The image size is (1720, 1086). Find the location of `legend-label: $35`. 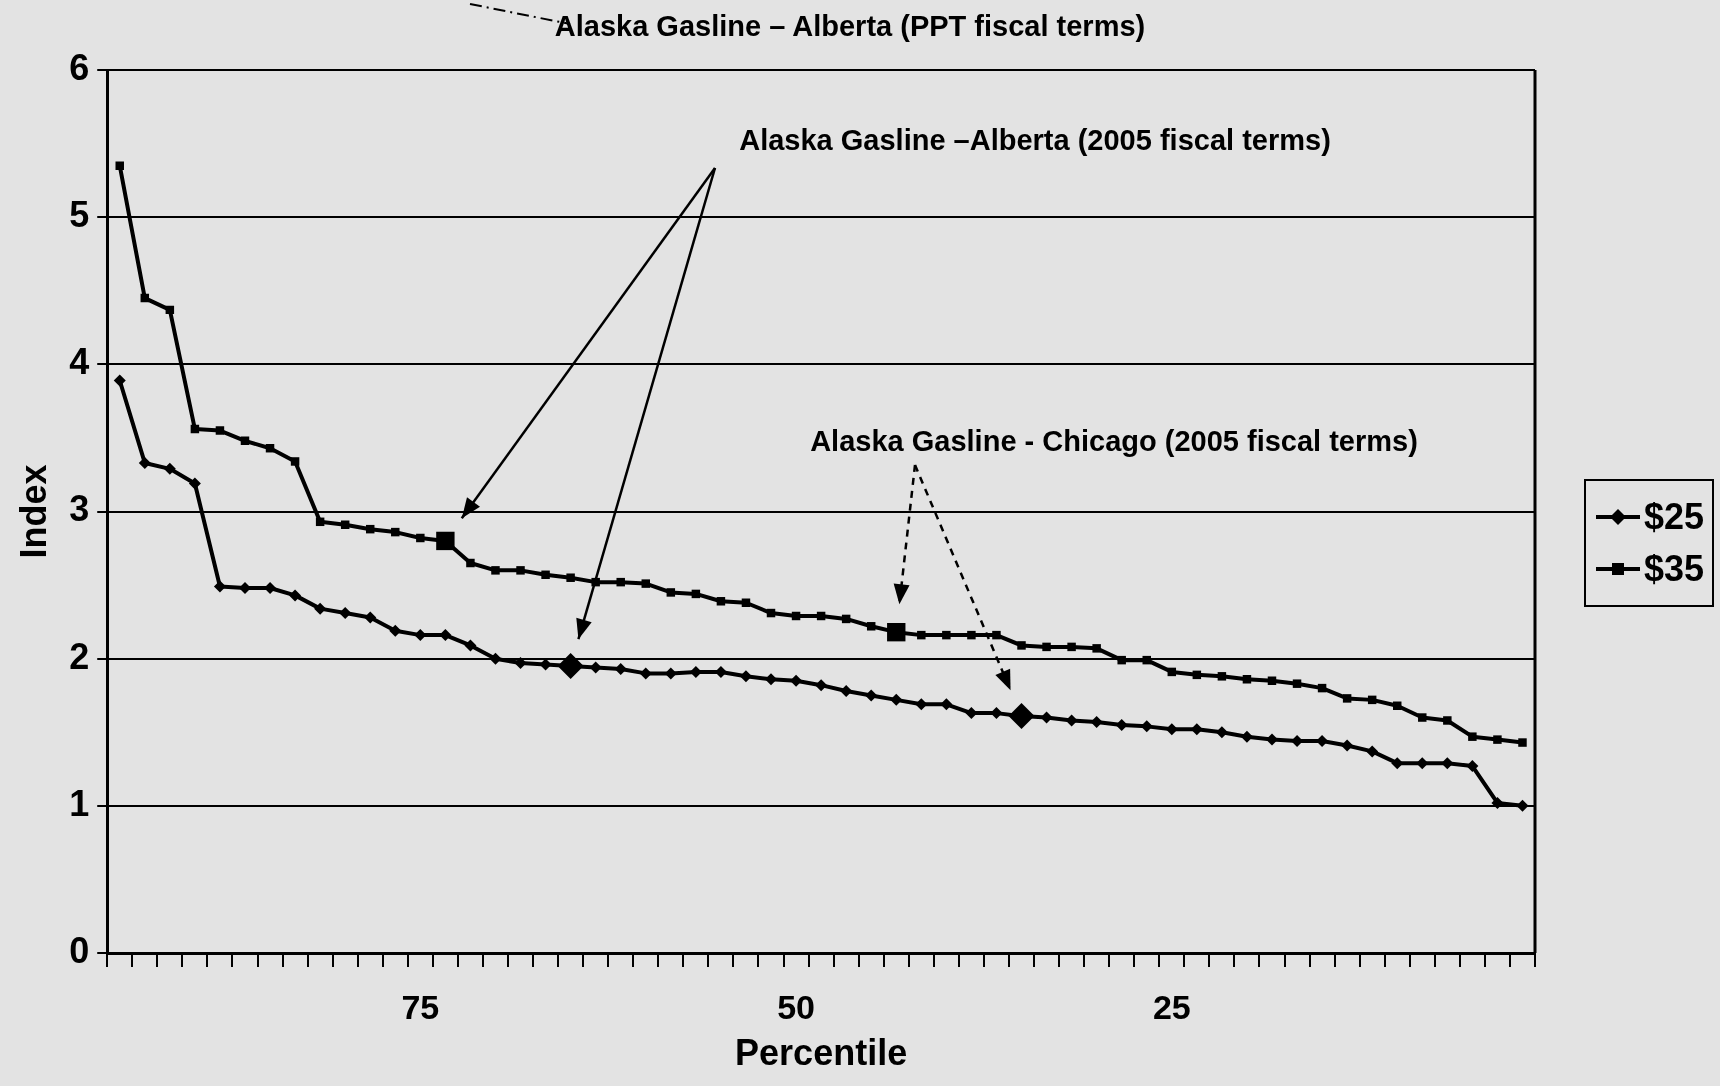

legend-label: $35 is located at coordinates (1673, 569).